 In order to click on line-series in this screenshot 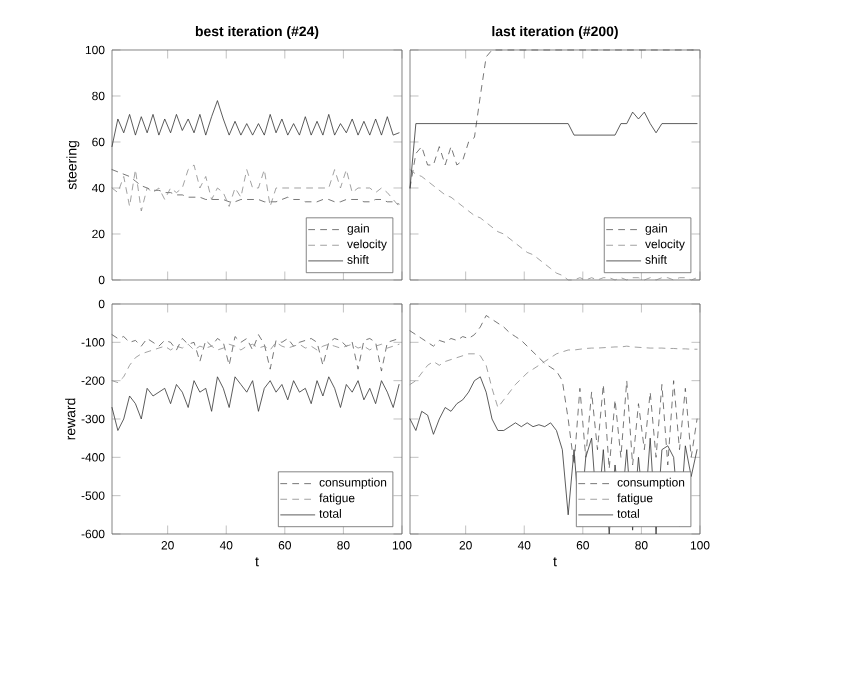, I will do `click(255, 123)`.